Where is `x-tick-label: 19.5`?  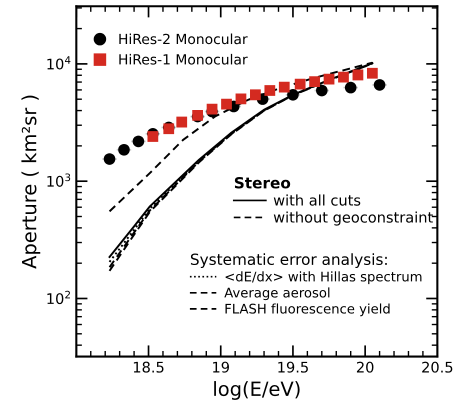
x-tick-label: 19.5 is located at coordinates (293, 367).